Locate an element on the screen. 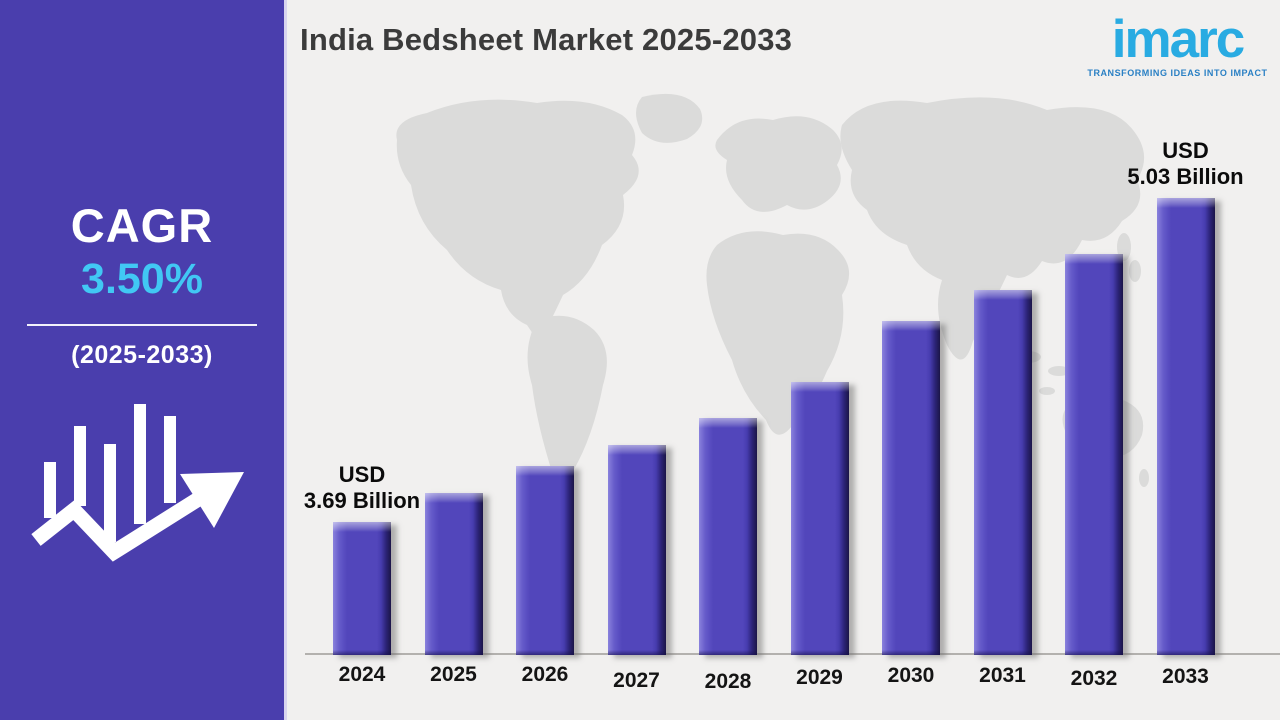 The width and height of the screenshot is (1280, 720). bar-2028 is located at coordinates (728, 536).